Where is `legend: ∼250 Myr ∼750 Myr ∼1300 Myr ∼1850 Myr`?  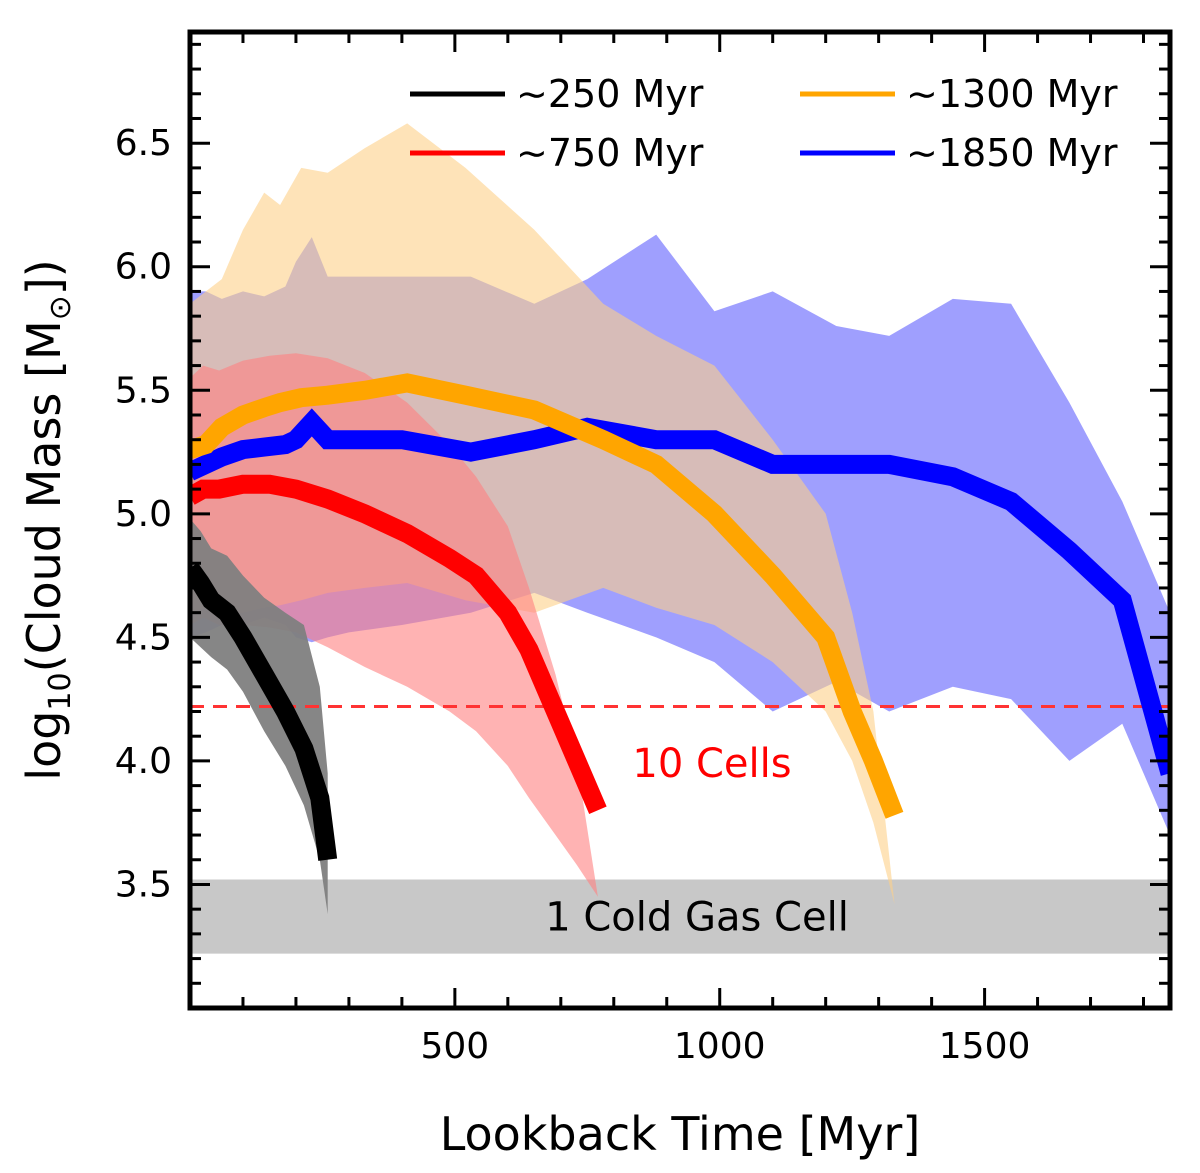
legend: ∼250 Myr ∼750 Myr ∼1300 Myr ∼1850 Myr is located at coordinates (764, 123).